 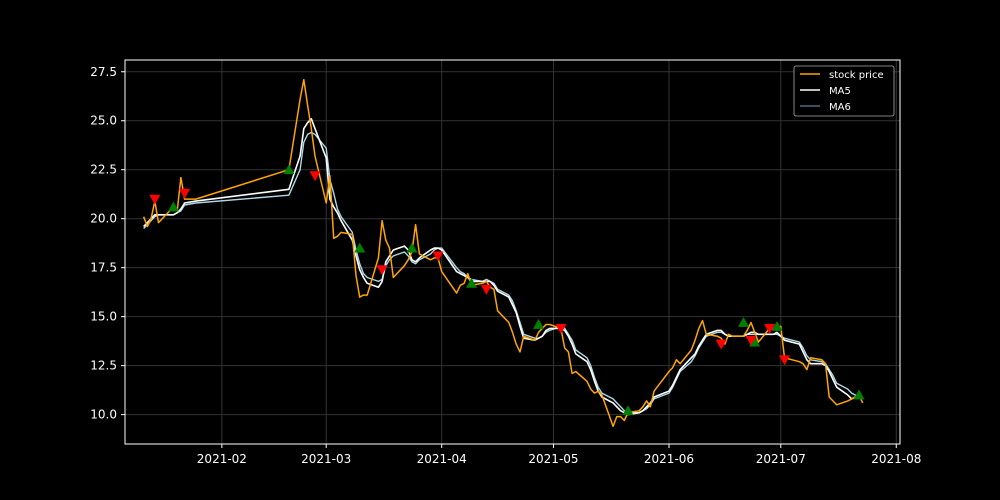 I want to click on y-tick-label: 12.5, so click(x=103, y=366).